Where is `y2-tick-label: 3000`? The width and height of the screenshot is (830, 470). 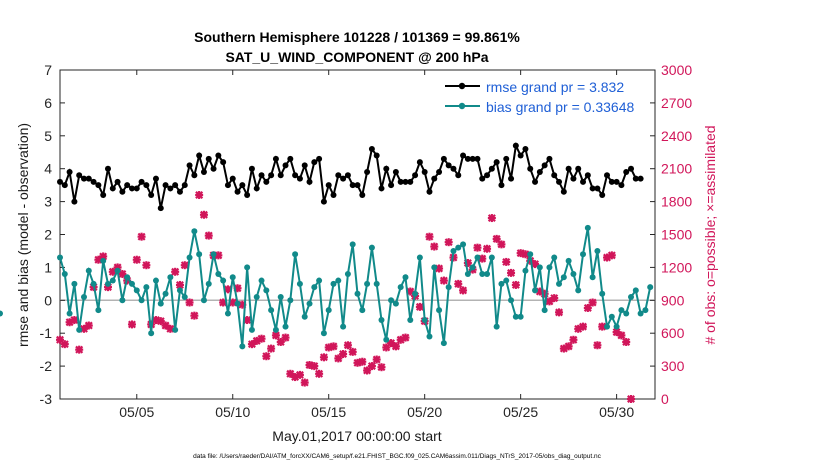
y2-tick-label: 3000 is located at coordinates (676, 70).